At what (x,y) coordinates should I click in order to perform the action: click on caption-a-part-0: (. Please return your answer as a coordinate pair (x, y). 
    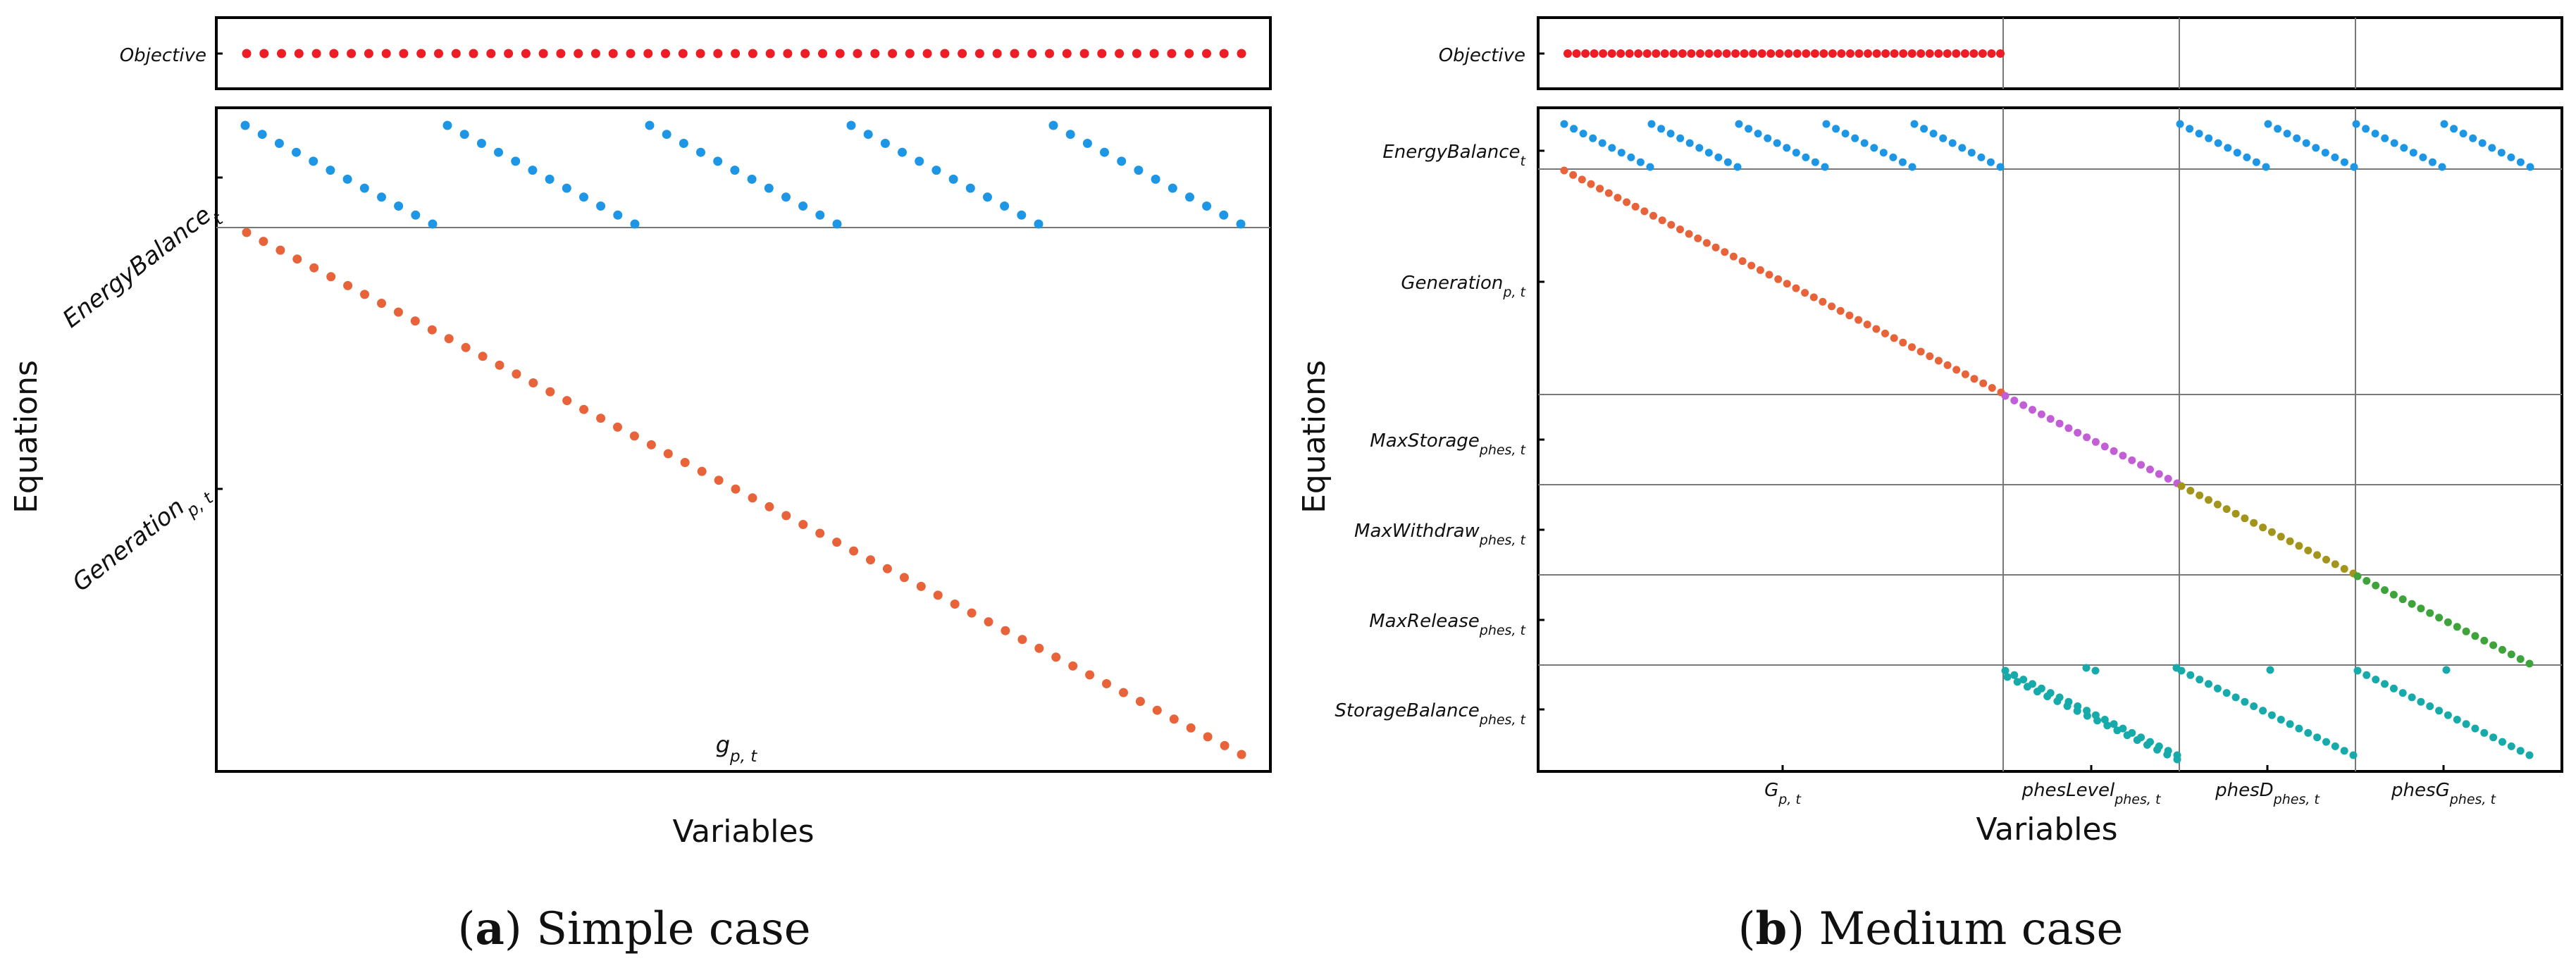
    Looking at the image, I should click on (466, 929).